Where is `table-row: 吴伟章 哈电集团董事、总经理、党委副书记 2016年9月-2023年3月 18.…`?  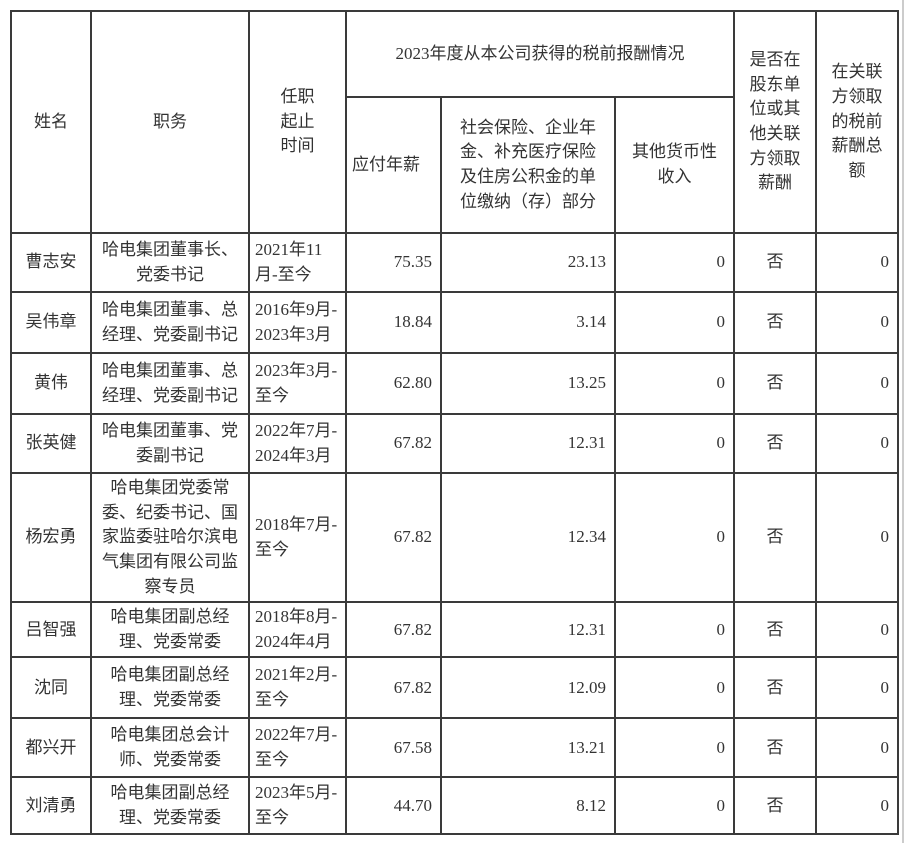
table-row: 吴伟章 哈电集团董事、总经理、党委副书记 2016年9月-2023年3月 18.… is located at coordinates (455, 322).